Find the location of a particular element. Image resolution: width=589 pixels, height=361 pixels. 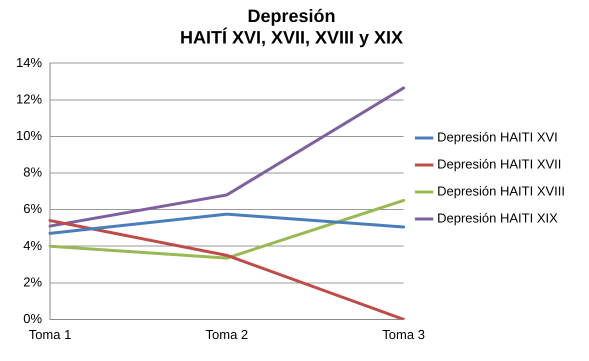

text: Depresión is located at coordinates (291, 16).